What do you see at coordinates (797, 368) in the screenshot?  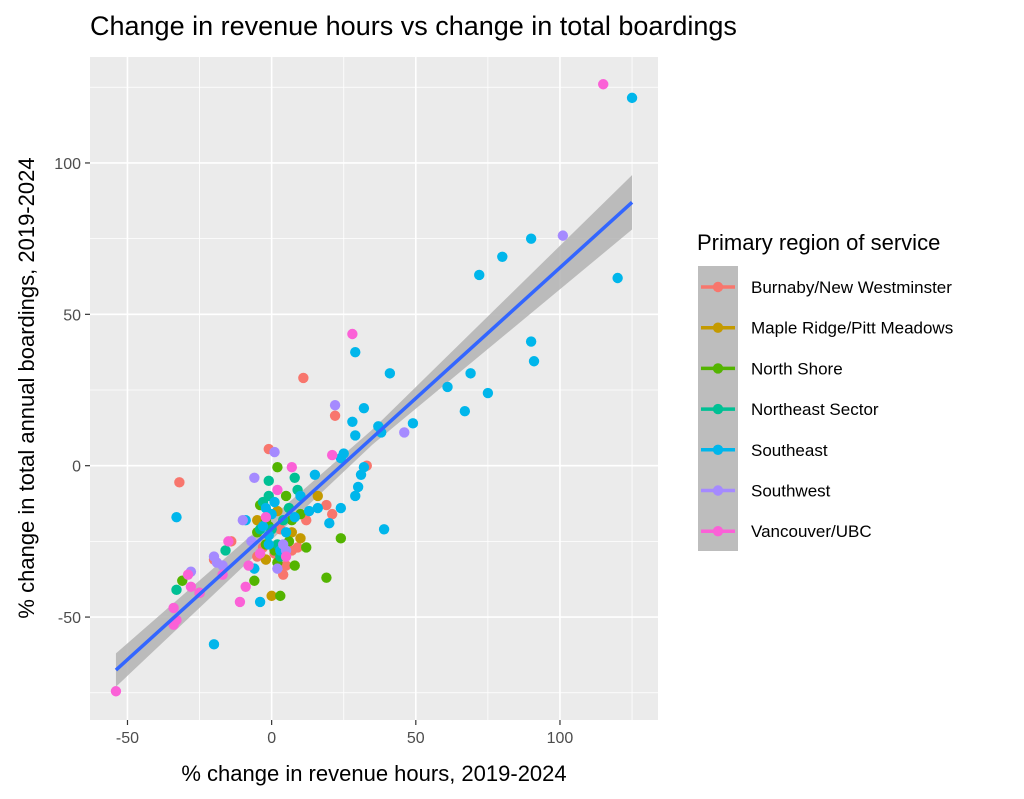 I see `legend-label: North Shore` at bounding box center [797, 368].